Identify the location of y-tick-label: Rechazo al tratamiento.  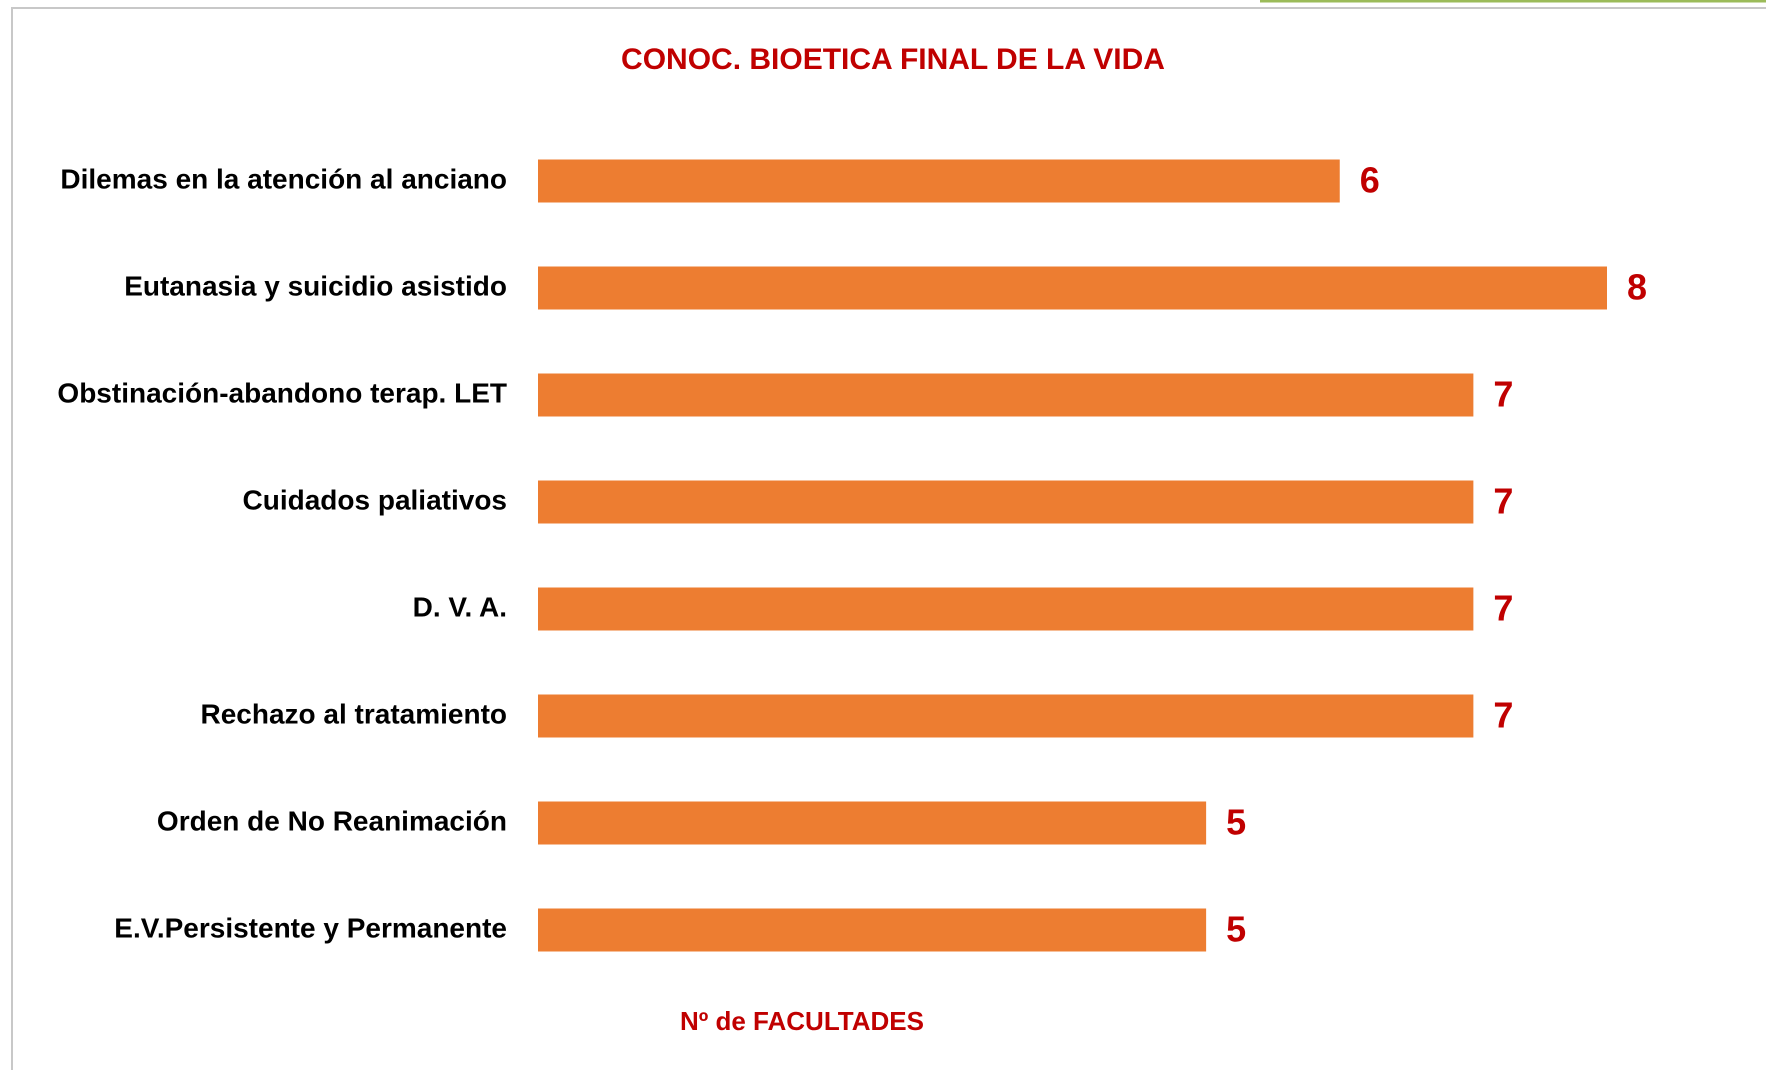
(353, 713).